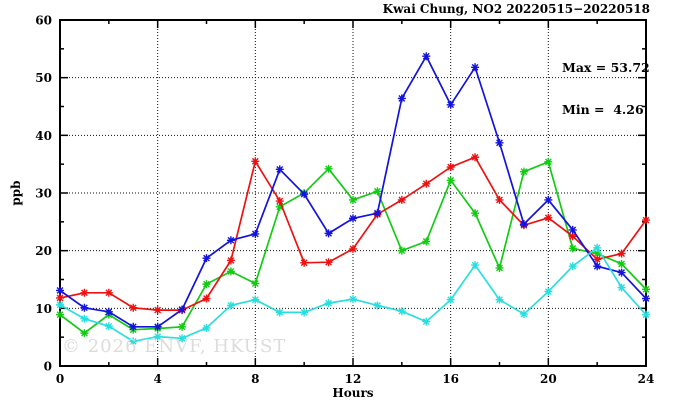  What do you see at coordinates (353, 379) in the screenshot?
I see `x-tick-label: 12` at bounding box center [353, 379].